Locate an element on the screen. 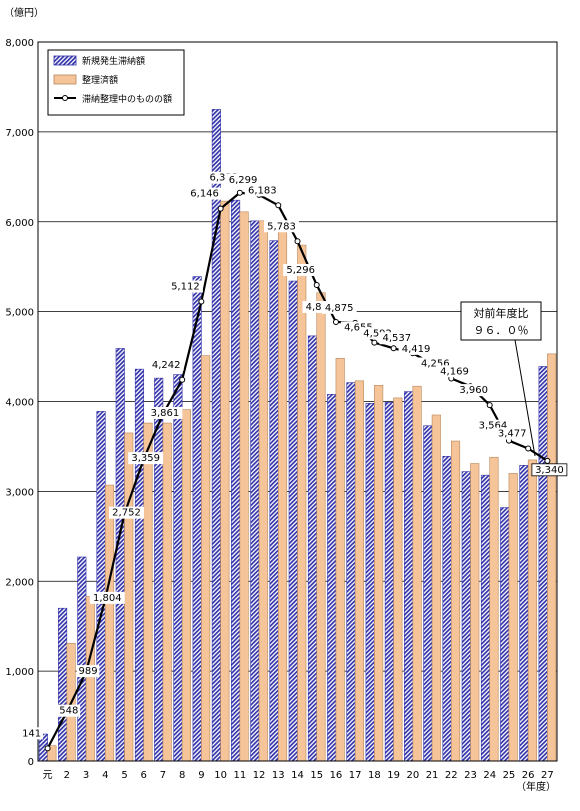  x-tick-label: 3 is located at coordinates (86, 775).